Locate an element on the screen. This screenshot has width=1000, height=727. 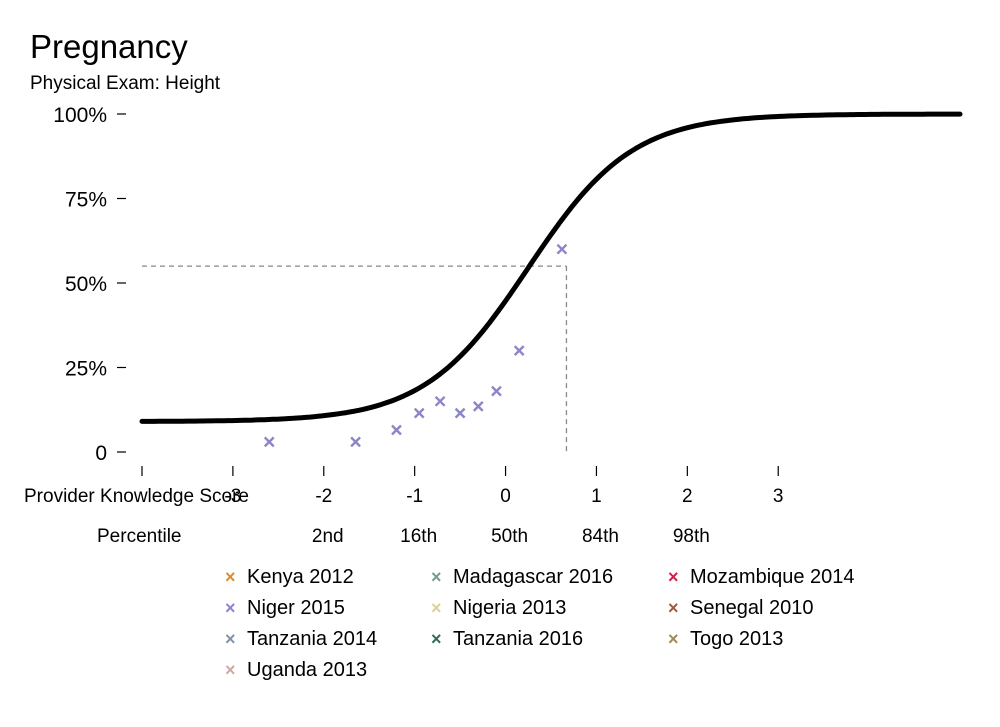
legend-item: × Kenya 2012 is located at coordinates (289, 577).